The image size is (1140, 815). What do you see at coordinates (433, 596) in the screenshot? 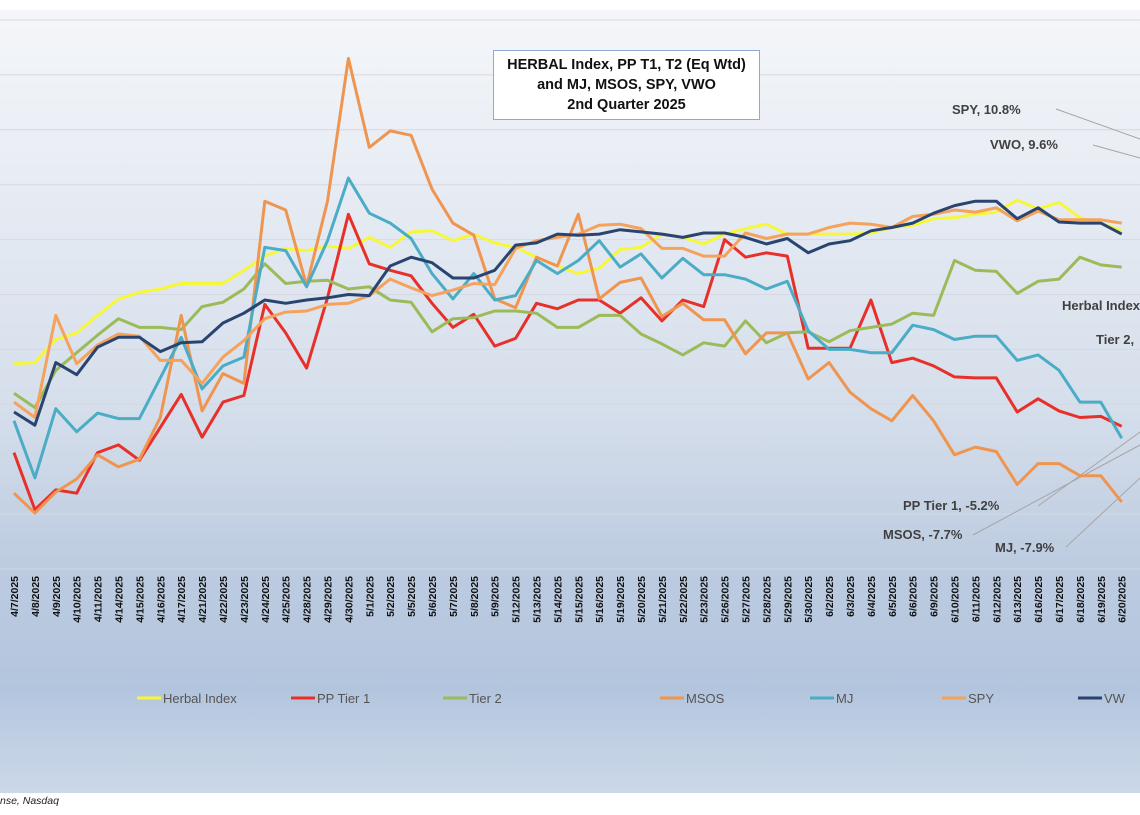
I see `x-tick-label: 5/6/2025` at bounding box center [433, 596].